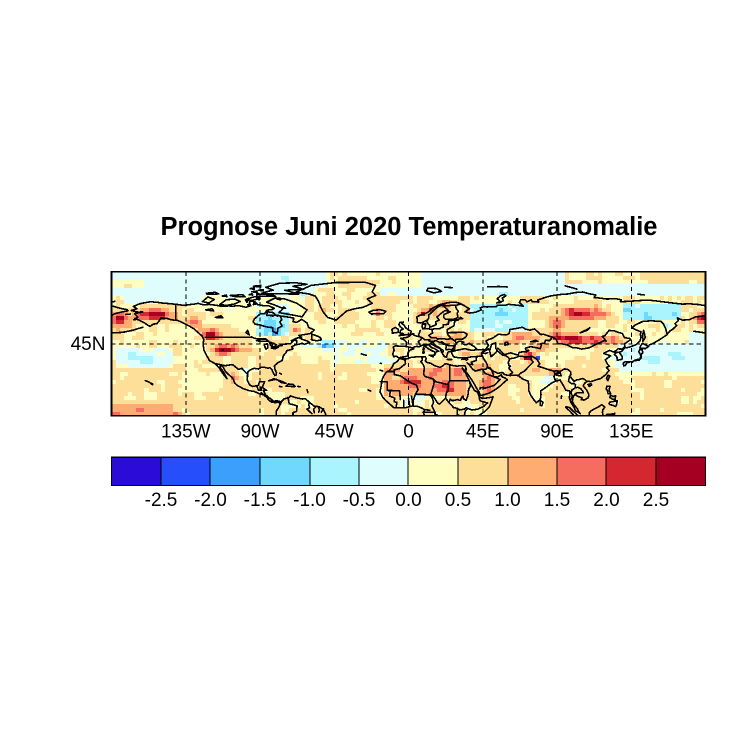  What do you see at coordinates (507, 500) in the screenshot?
I see `svg-text: 1.0` at bounding box center [507, 500].